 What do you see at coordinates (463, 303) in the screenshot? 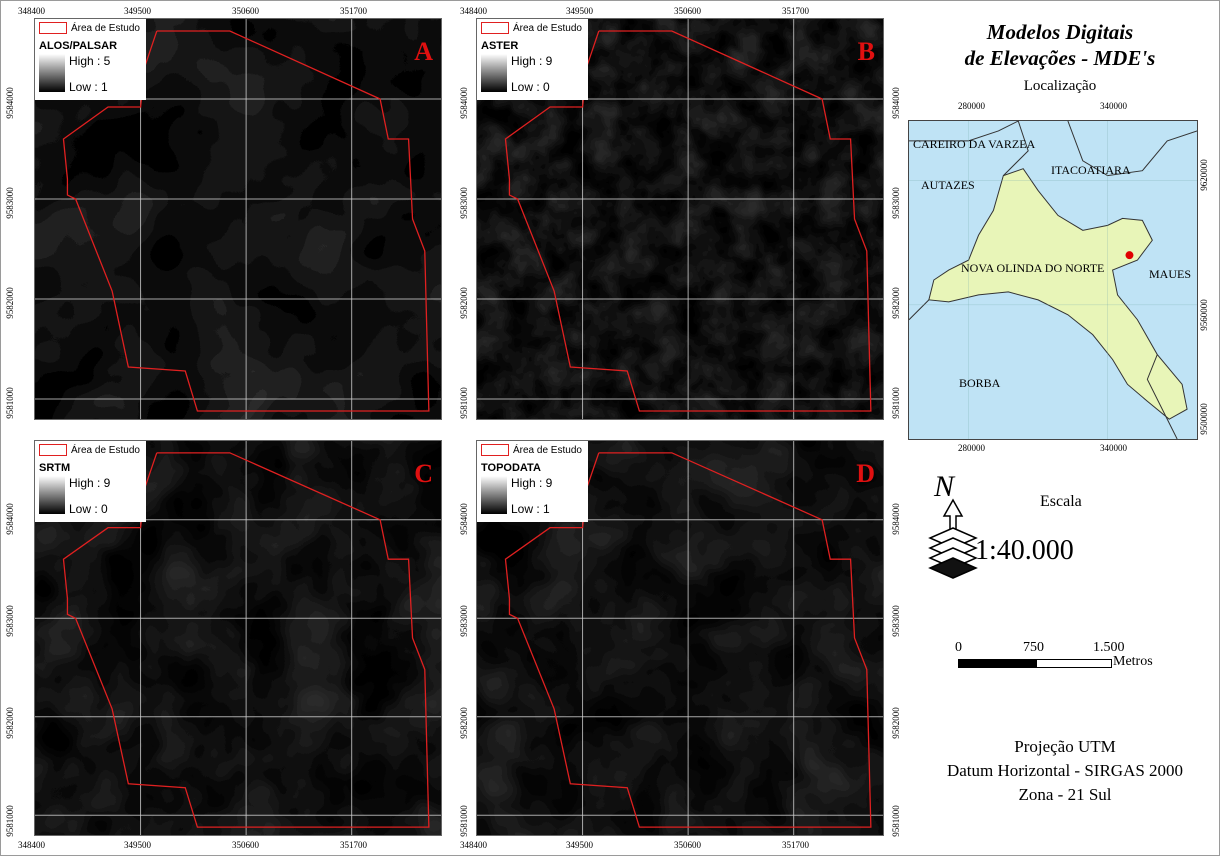
I see `y-tick-mid-top: 9582000` at bounding box center [463, 303].